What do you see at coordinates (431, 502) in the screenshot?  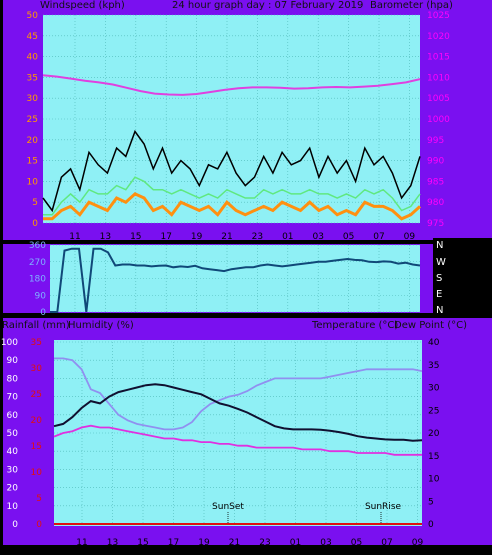 I see `temperature-tick-label: 5` at bounding box center [431, 502].